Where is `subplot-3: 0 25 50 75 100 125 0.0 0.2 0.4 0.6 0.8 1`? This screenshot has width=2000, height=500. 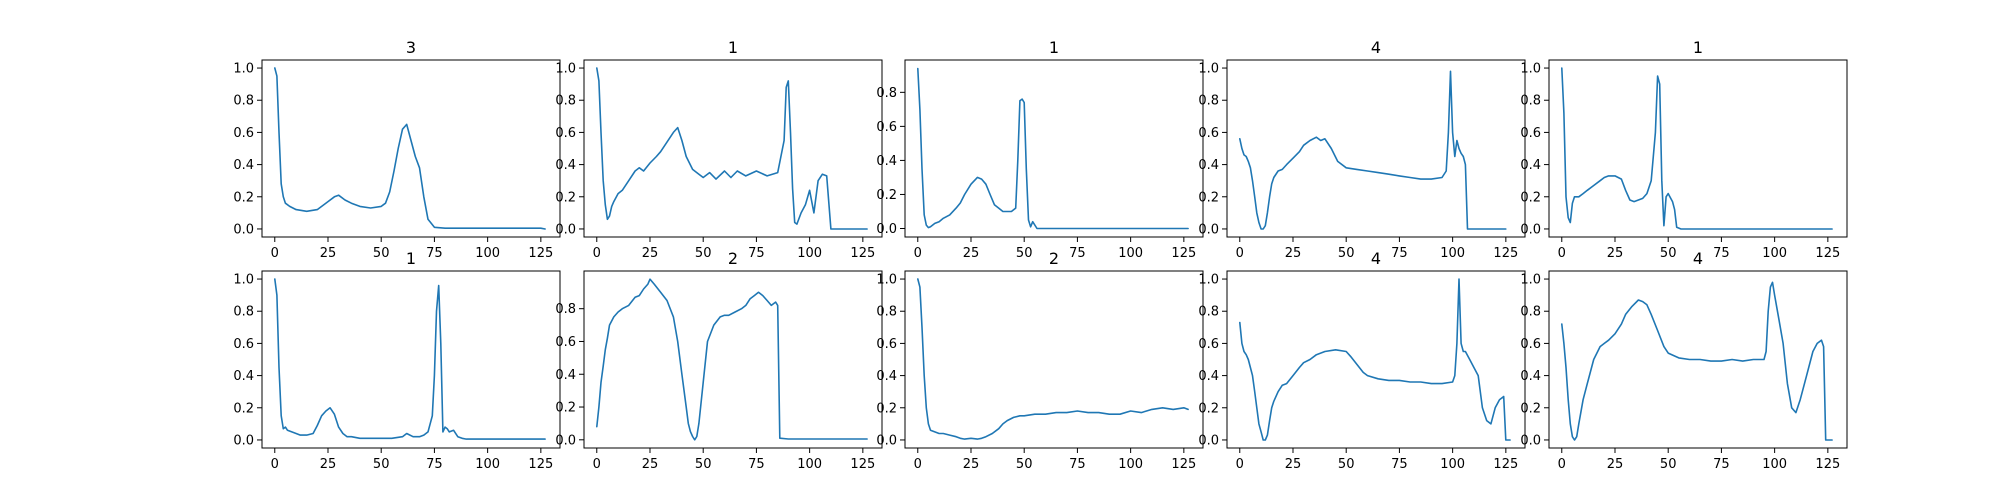 subplot-3: 0 25 50 75 100 125 0.0 0.2 0.4 0.6 0.8 1 is located at coordinates (1040, 149).